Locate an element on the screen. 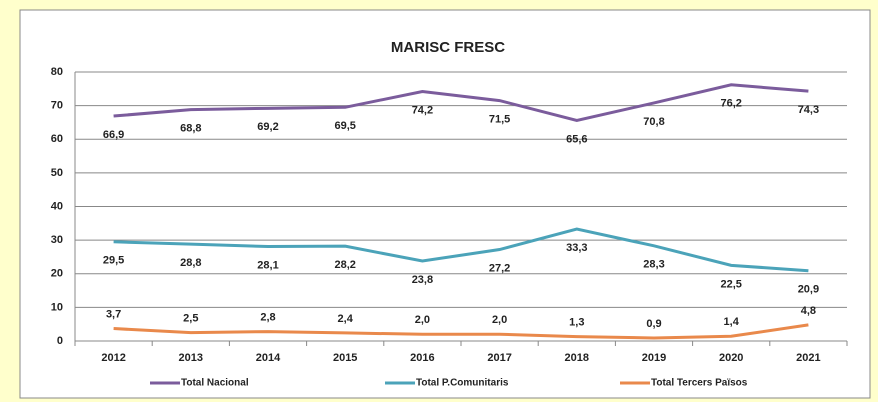  y-tick-label: 50 is located at coordinates (57, 173).